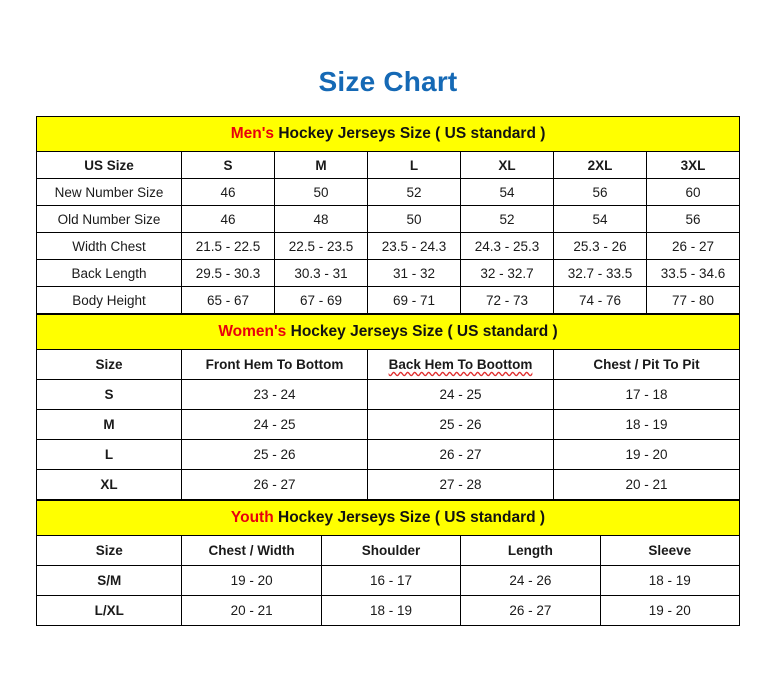 The image size is (776, 692). Describe the element at coordinates (109, 610) in the screenshot. I see `youth-row-label-1: L/XL` at that location.